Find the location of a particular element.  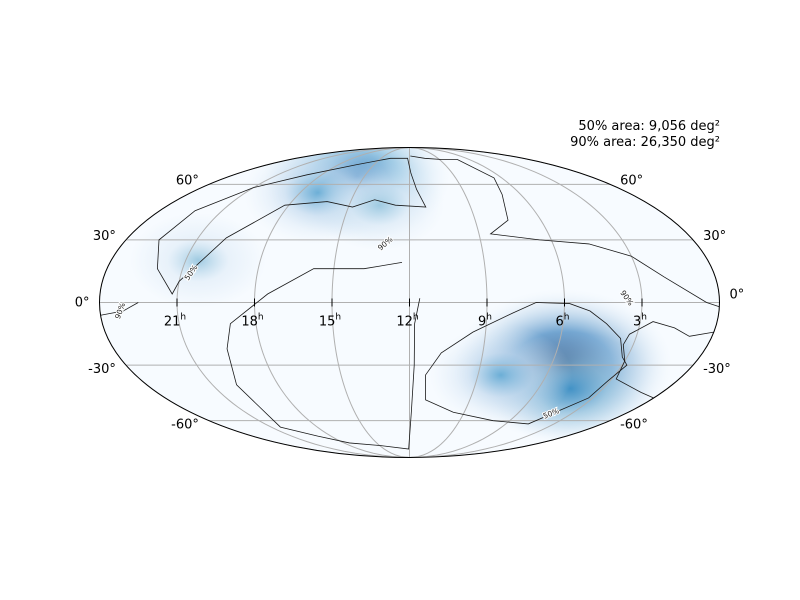

dec-tick-label-left: -30° is located at coordinates (102, 369).